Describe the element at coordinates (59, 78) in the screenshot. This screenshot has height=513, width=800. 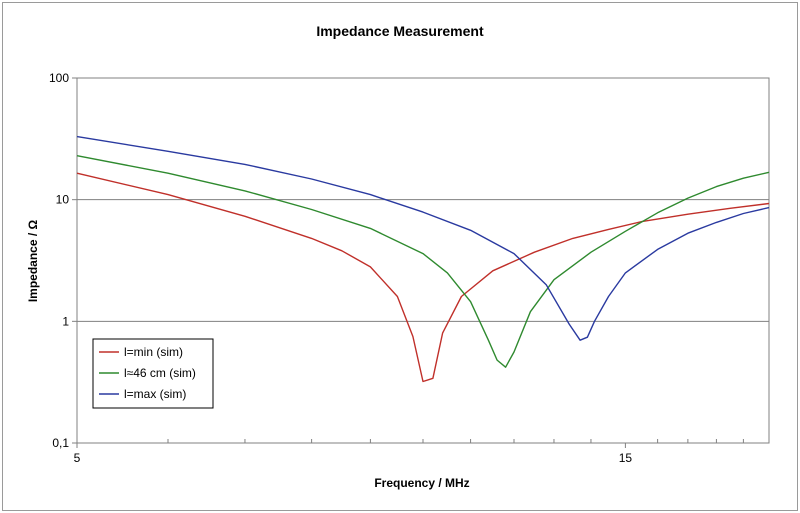
I see `y-tick-label: 100` at that location.